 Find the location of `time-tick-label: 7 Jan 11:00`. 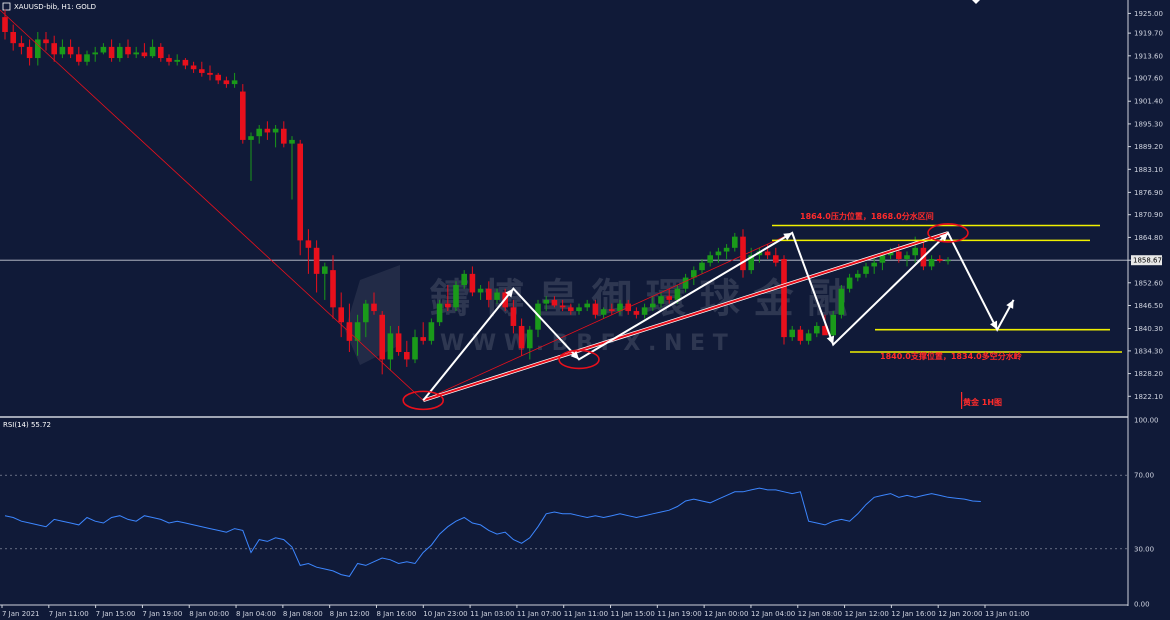

time-tick-label: 7 Jan 11:00 is located at coordinates (69, 614).